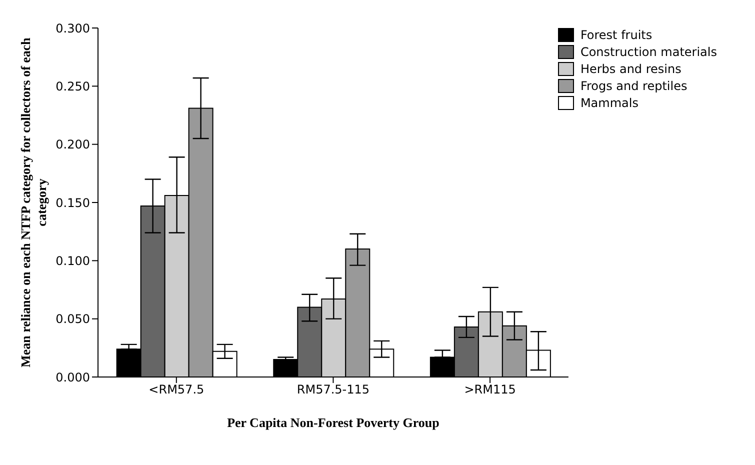 The width and height of the screenshot is (755, 465). I want to click on y-tick-label: 0.050, so click(73, 319).